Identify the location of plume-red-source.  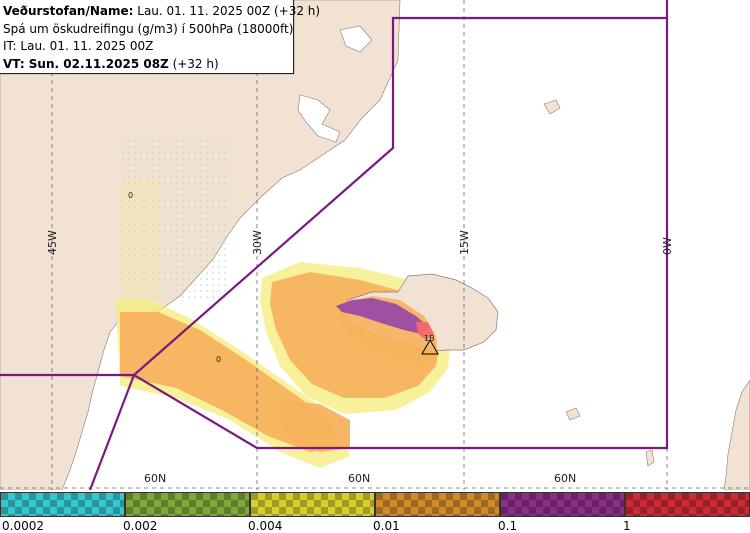
(425, 331).